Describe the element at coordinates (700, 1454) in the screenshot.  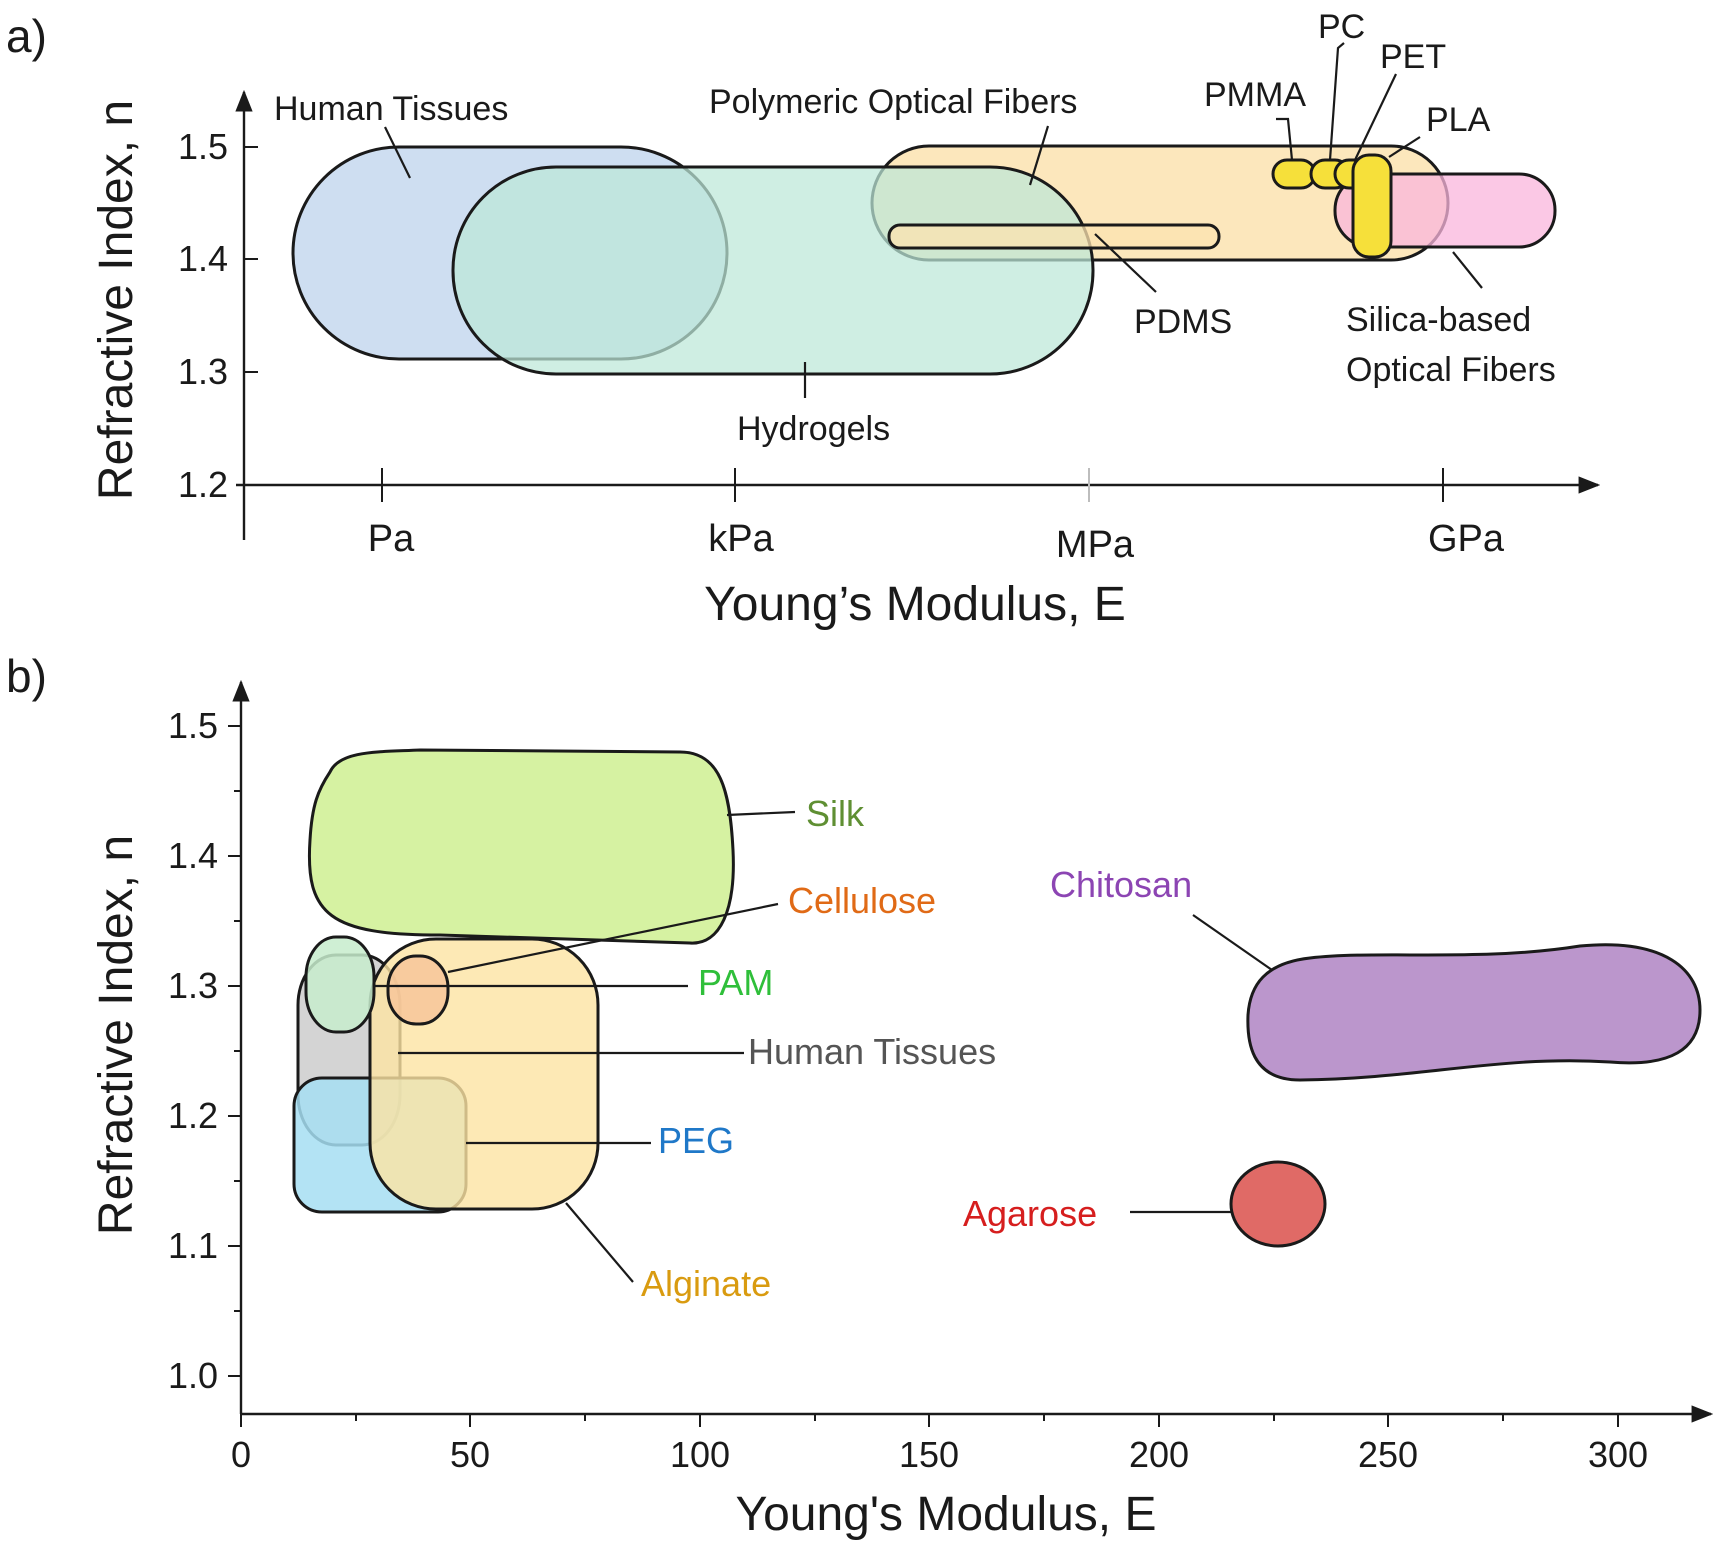
I see `panel-b-x-tick-label: 100` at that location.